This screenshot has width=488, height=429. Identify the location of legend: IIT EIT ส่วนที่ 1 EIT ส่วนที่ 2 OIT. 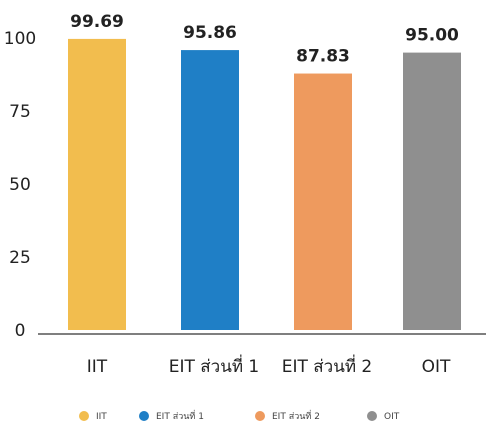
(239, 415).